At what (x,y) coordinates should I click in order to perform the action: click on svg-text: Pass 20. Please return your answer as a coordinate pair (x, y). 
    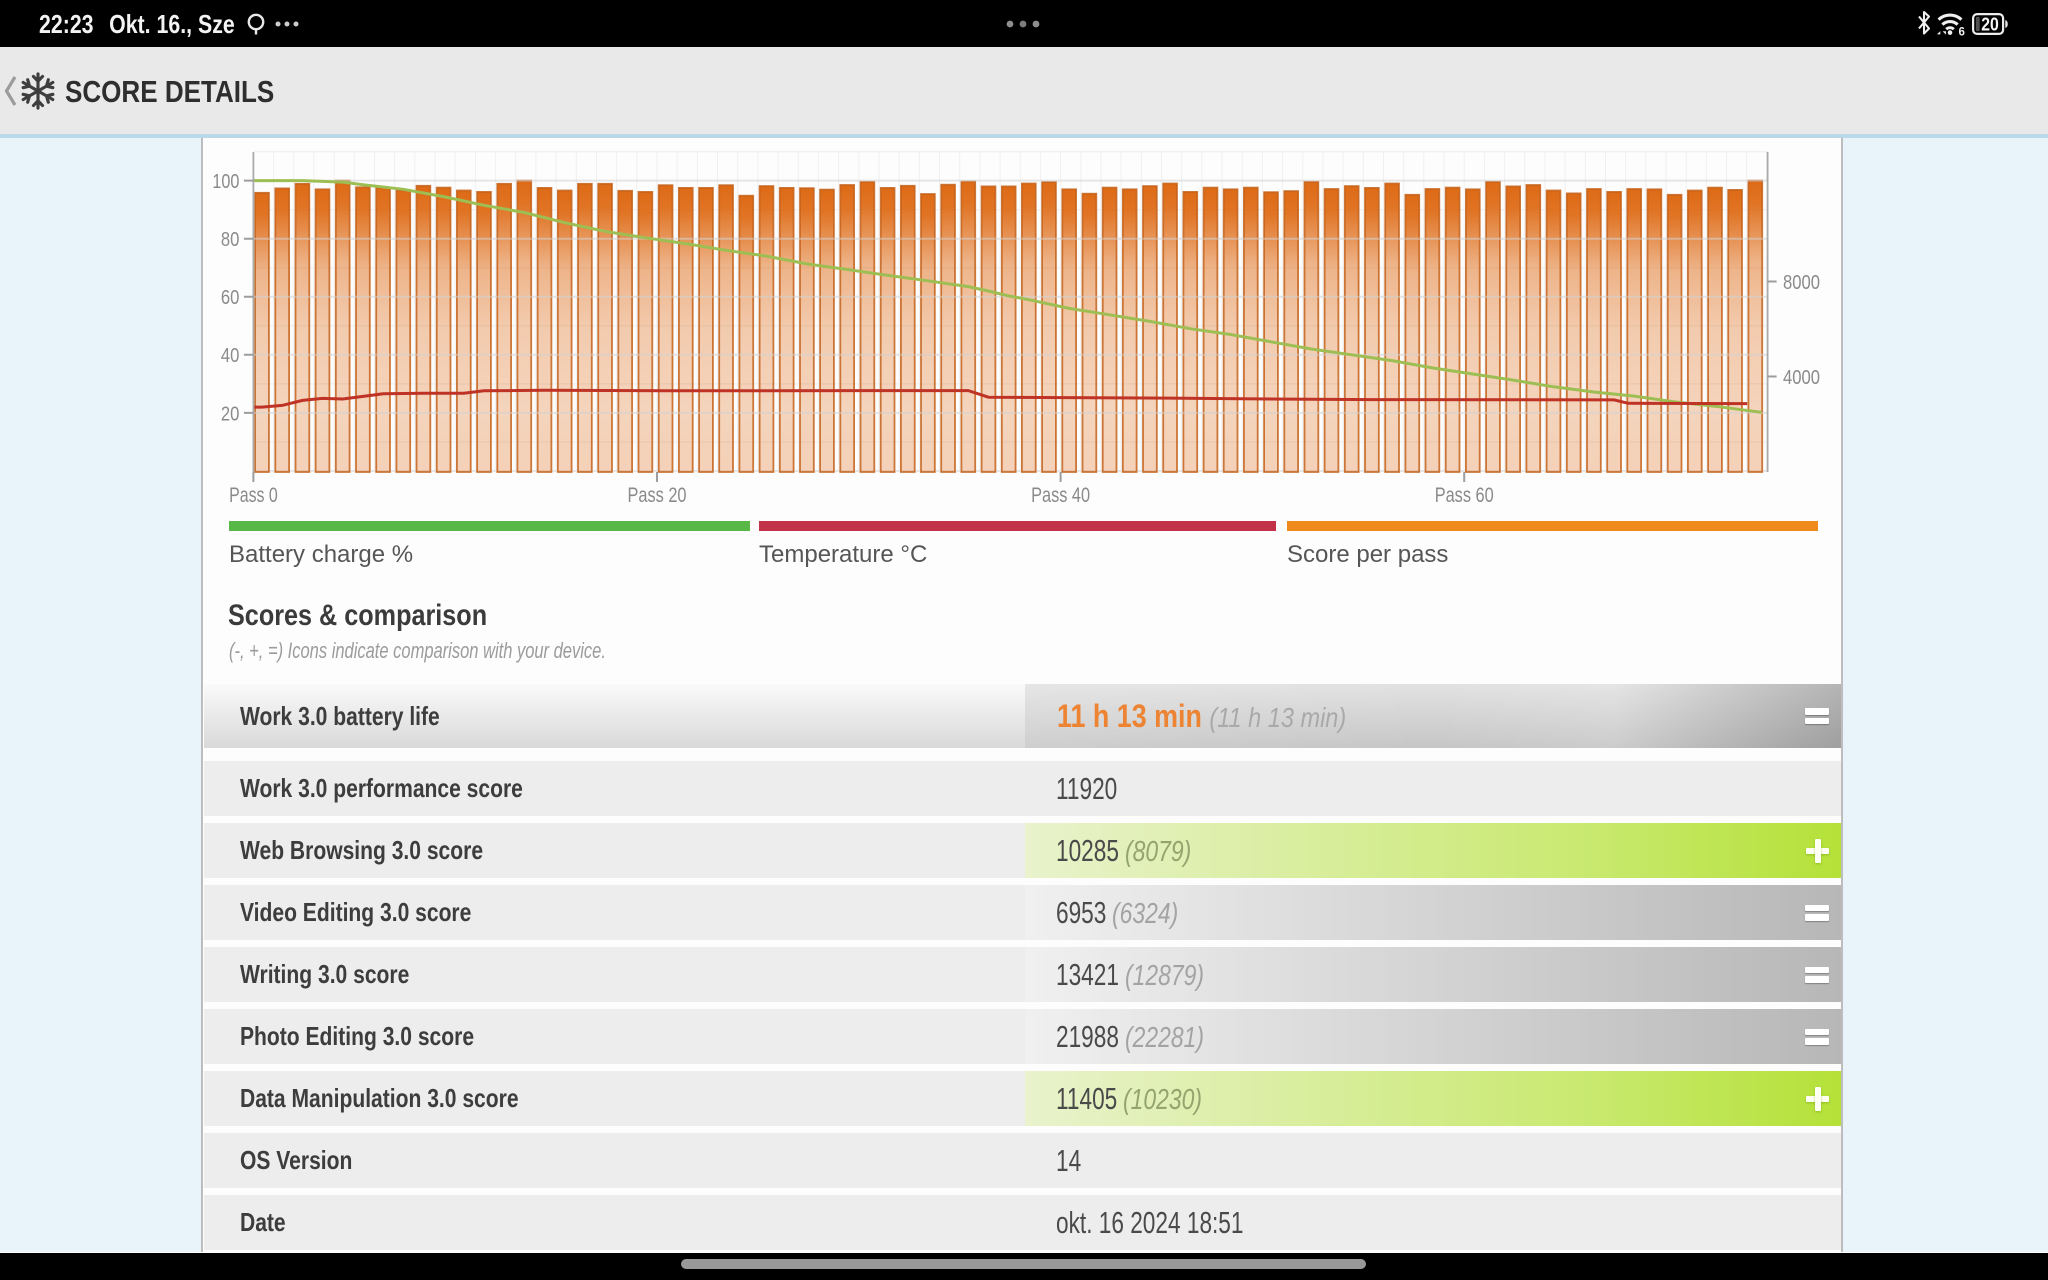
    Looking at the image, I should click on (657, 495).